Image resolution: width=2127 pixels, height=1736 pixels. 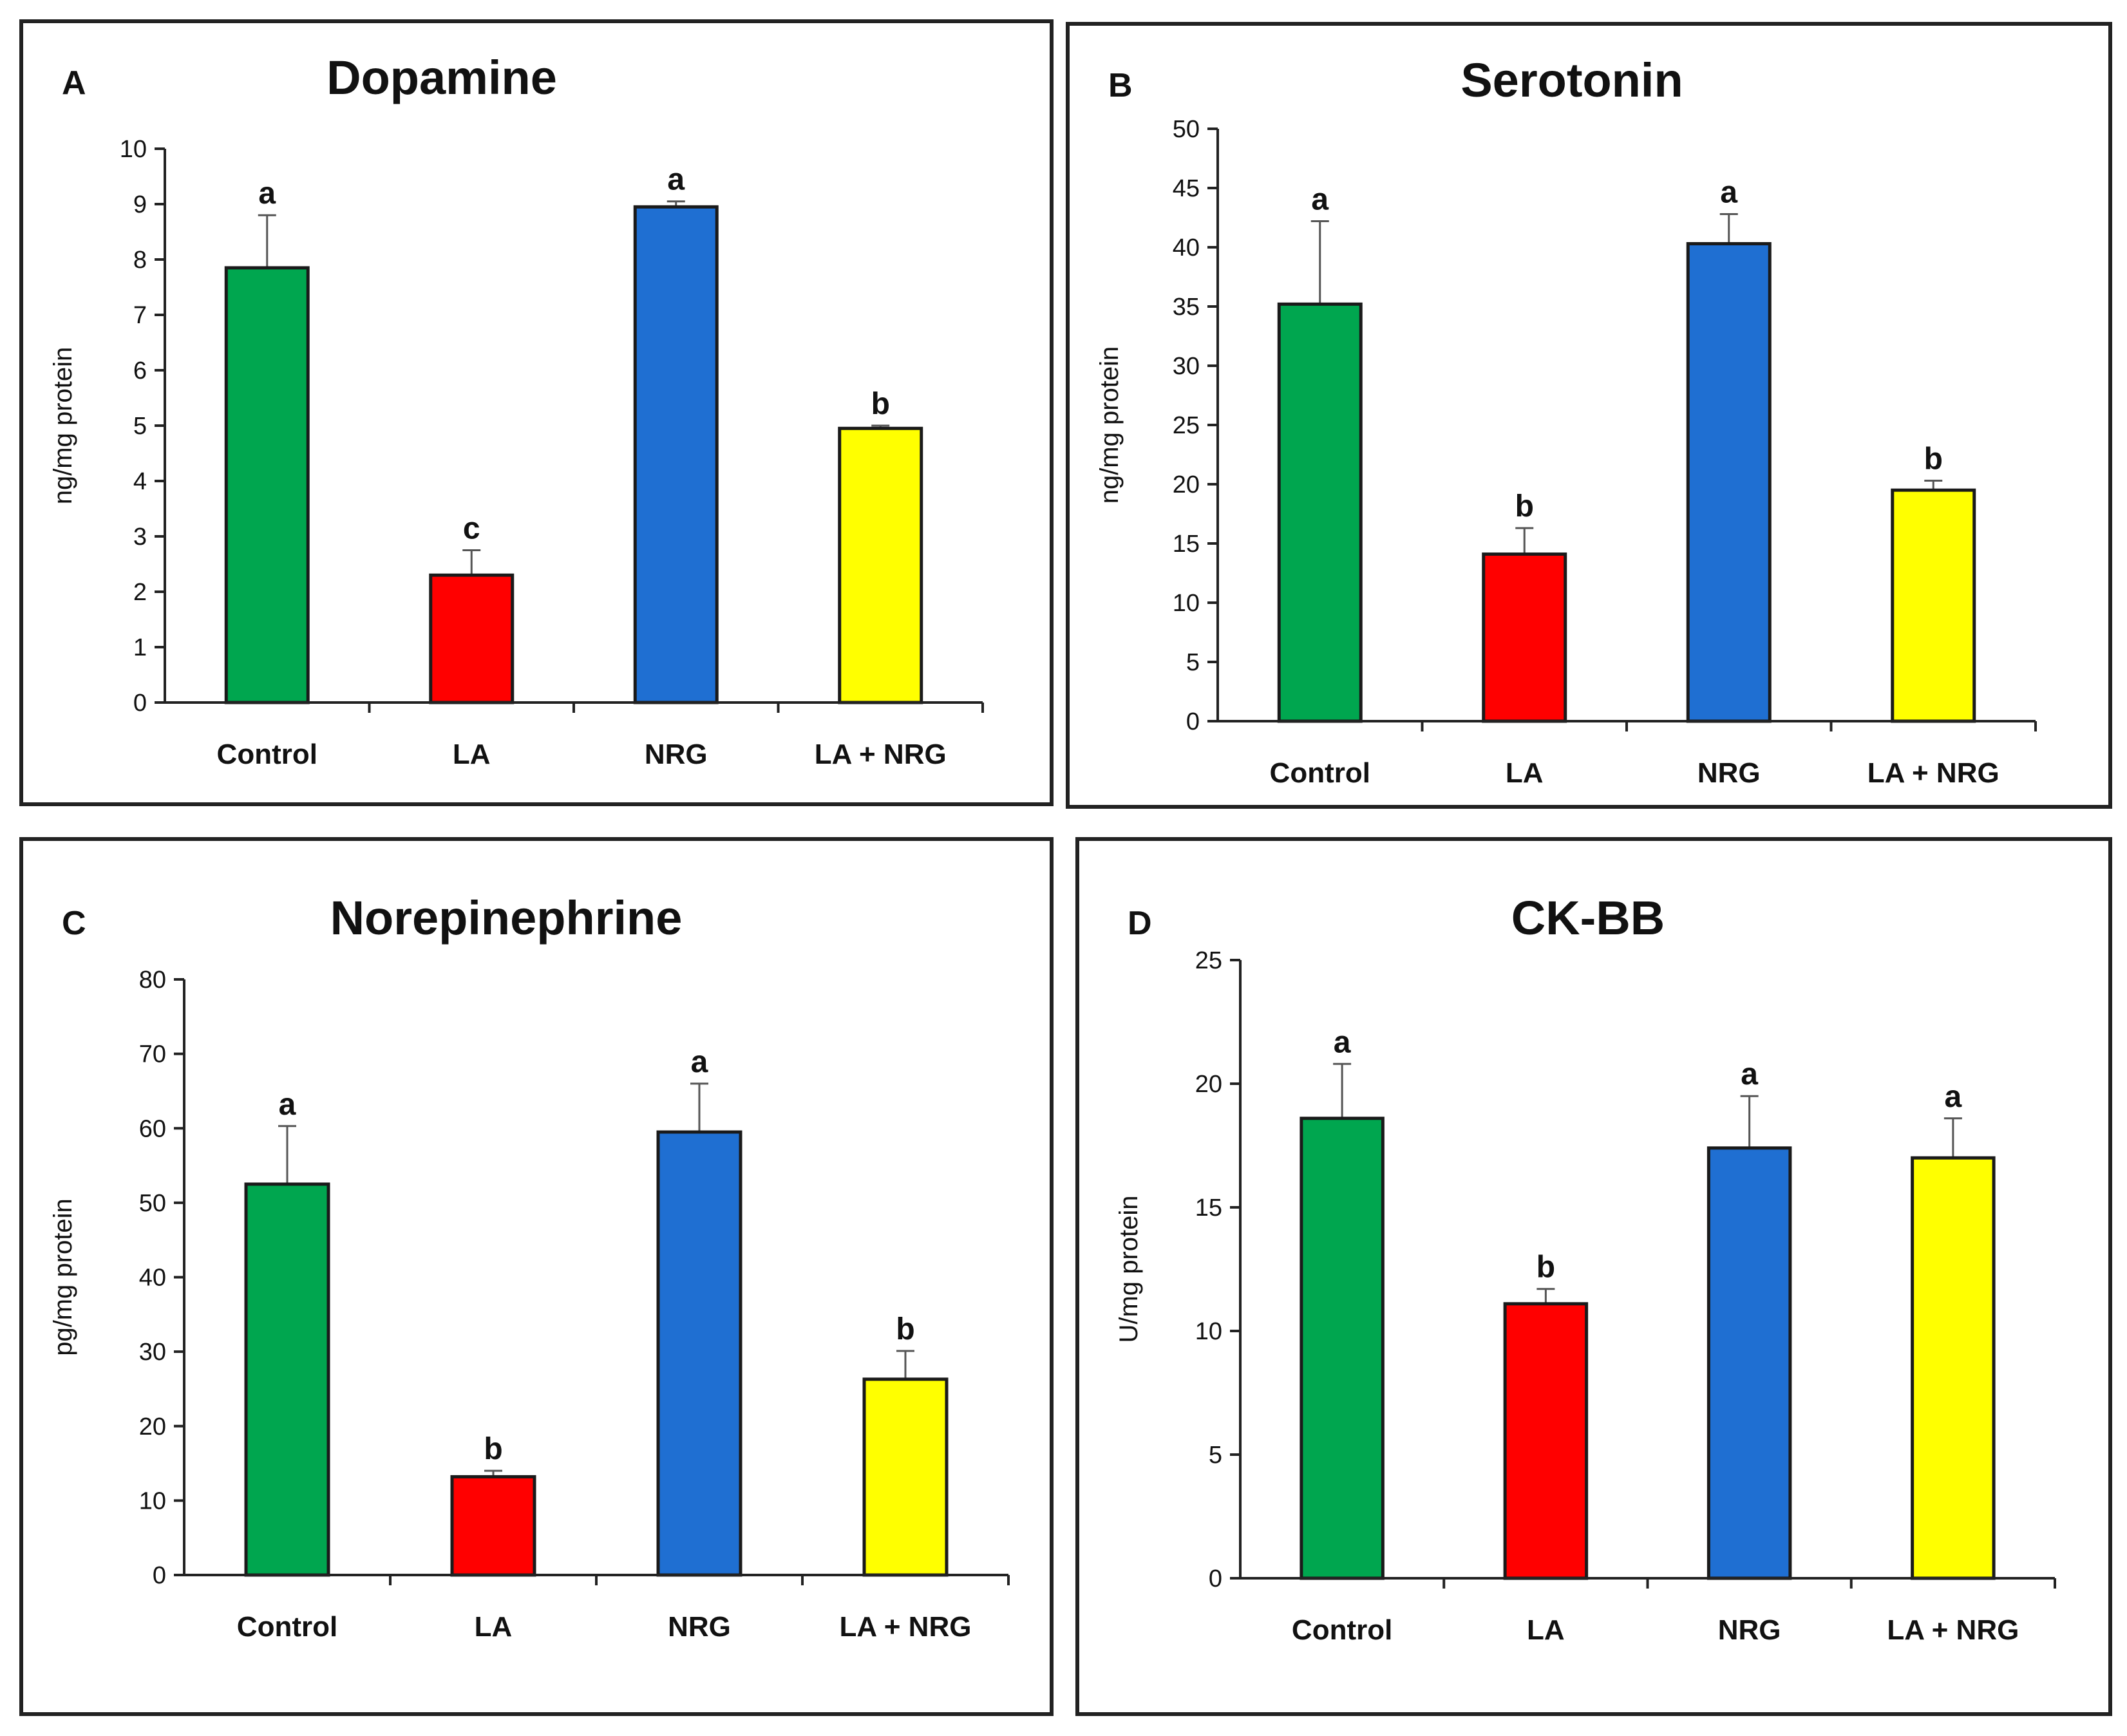 What do you see at coordinates (506, 918) in the screenshot?
I see `chart-title: Norepinephrine` at bounding box center [506, 918].